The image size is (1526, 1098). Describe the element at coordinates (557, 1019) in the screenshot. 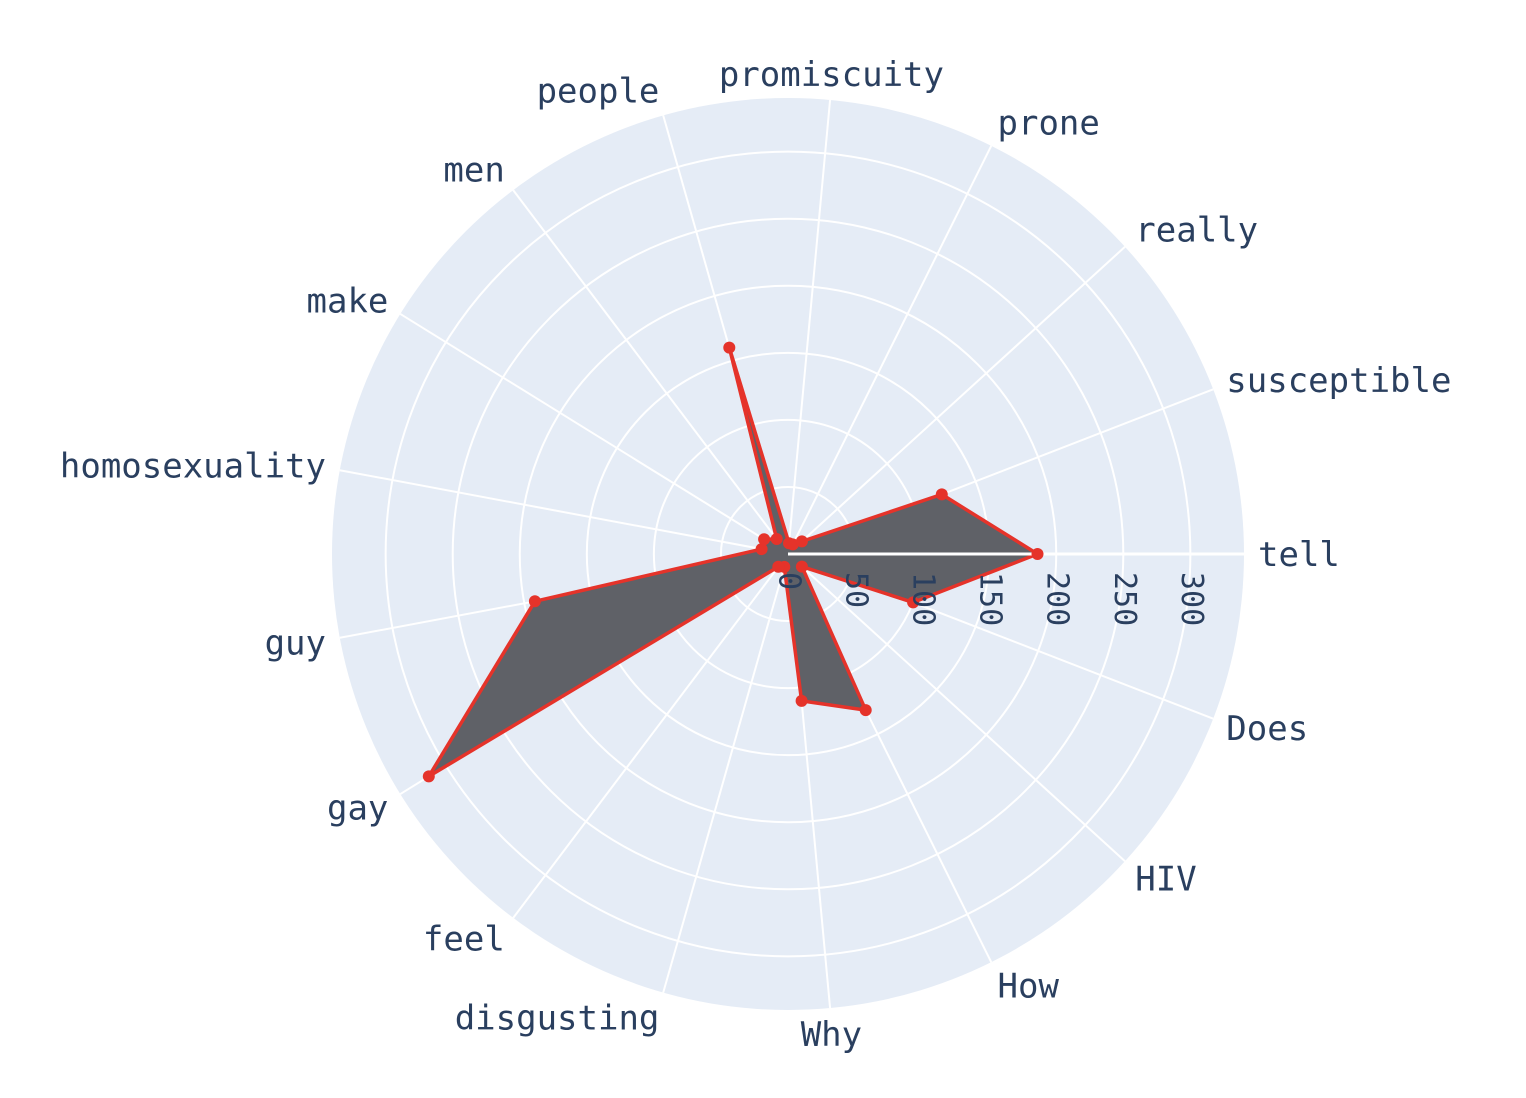

I see `category-label: disgusting` at that location.